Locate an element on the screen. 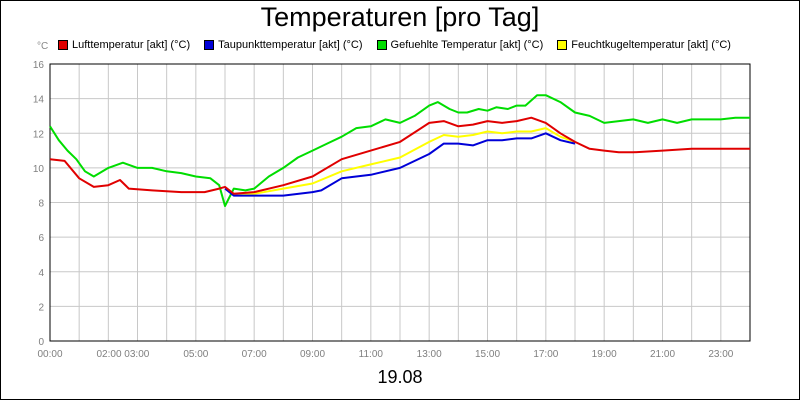 The width and height of the screenshot is (800, 400). legend-item: Feuchtkugeltemperatur [akt] (°C) is located at coordinates (644, 45).